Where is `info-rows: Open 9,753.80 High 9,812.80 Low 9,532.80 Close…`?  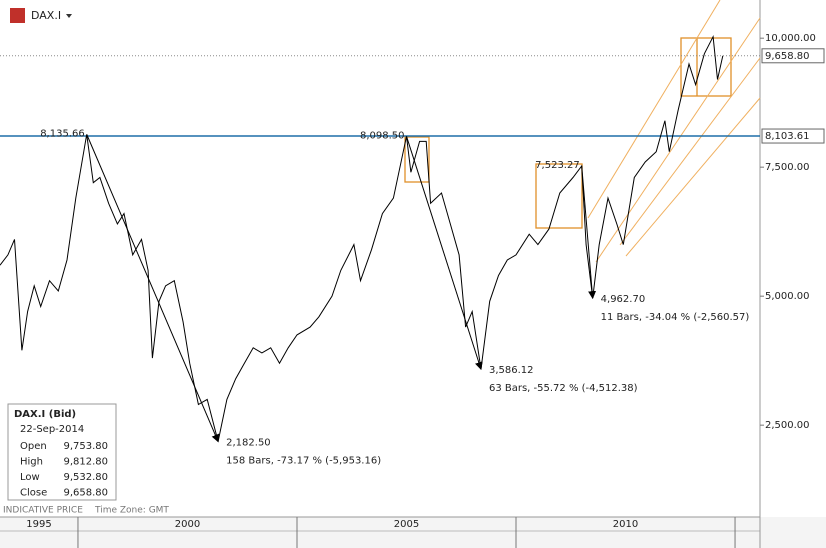
info-rows: Open 9,753.80 High 9,812.80 Low 9,532.80 Close… is located at coordinates (64, 470).